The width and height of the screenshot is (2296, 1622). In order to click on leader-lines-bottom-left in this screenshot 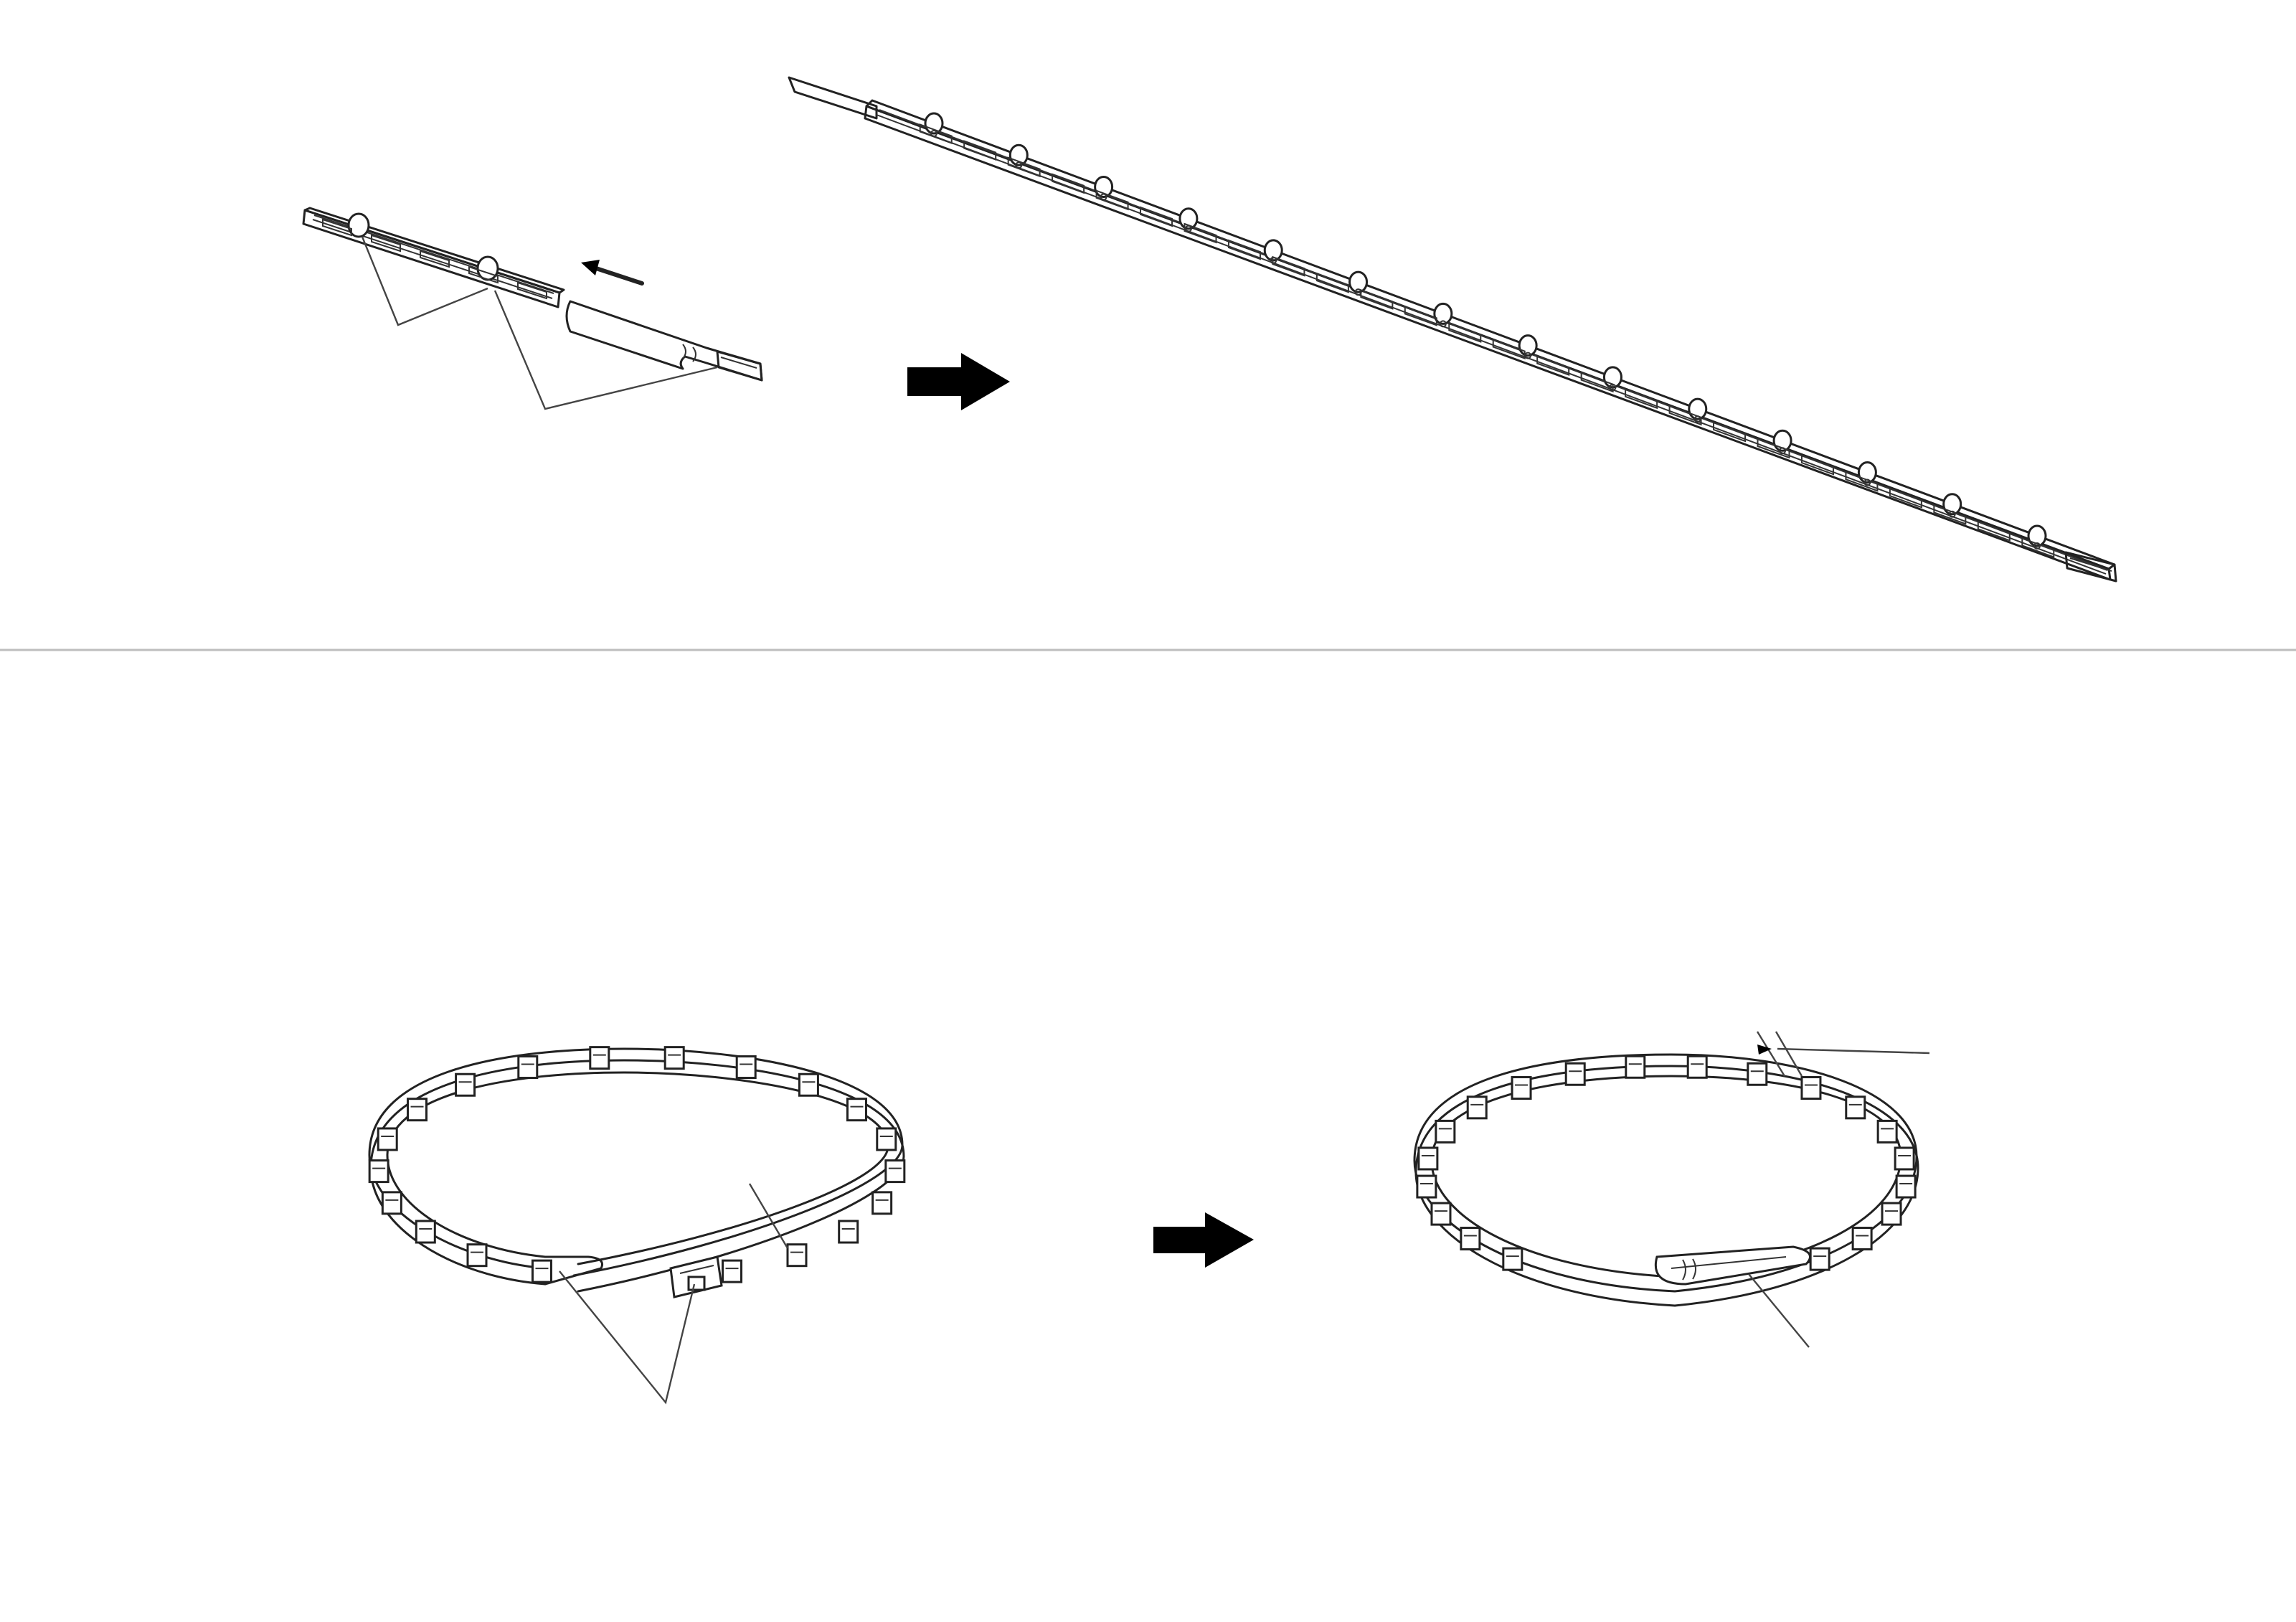, I will do `click(674, 1294)`.